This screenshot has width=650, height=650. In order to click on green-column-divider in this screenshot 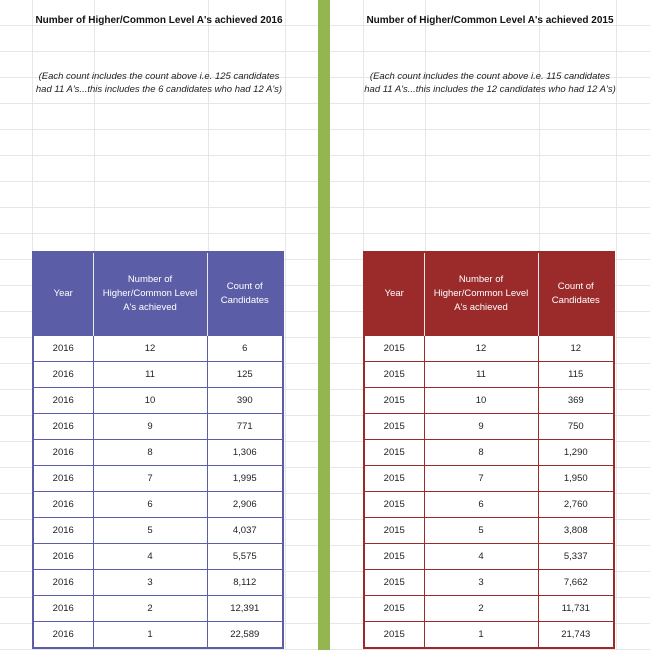, I will do `click(324, 325)`.